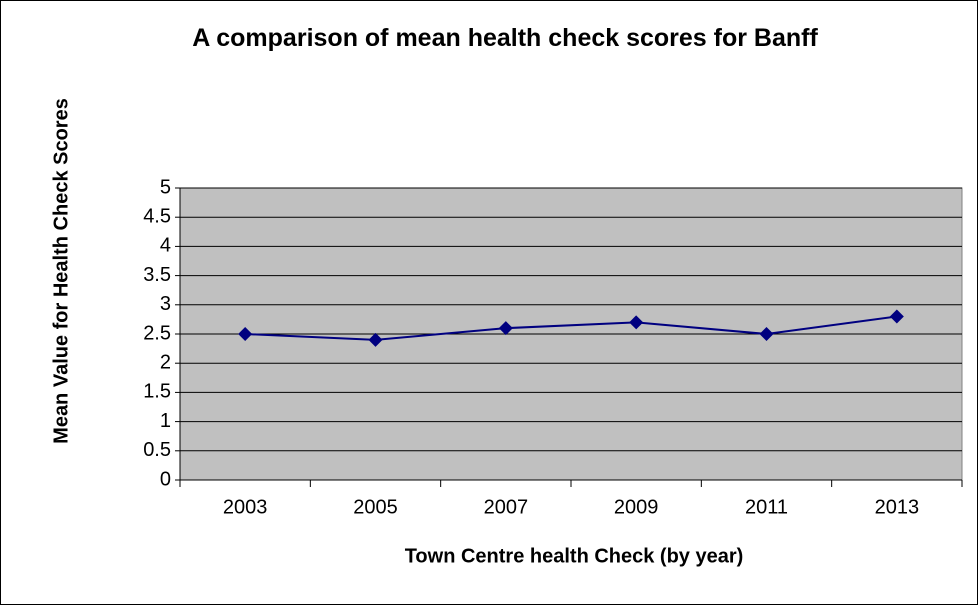 The height and width of the screenshot is (606, 979). Describe the element at coordinates (165, 362) in the screenshot. I see `y-tick-label: 2` at that location.